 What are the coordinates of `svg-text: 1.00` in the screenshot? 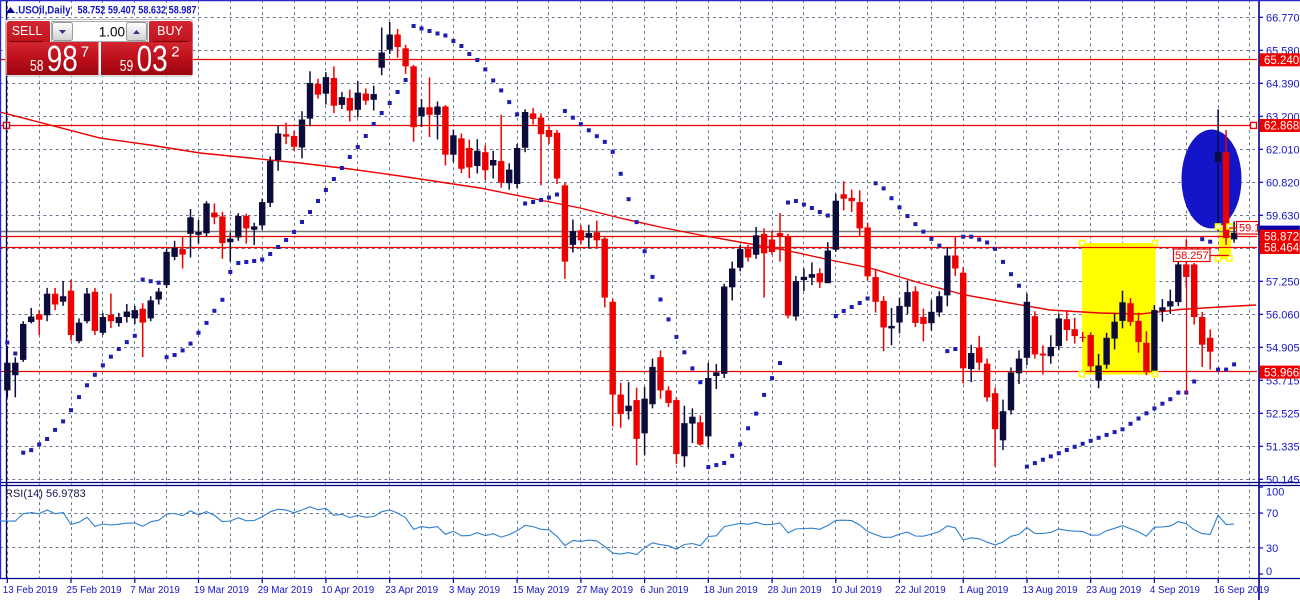 It's located at (112, 32).